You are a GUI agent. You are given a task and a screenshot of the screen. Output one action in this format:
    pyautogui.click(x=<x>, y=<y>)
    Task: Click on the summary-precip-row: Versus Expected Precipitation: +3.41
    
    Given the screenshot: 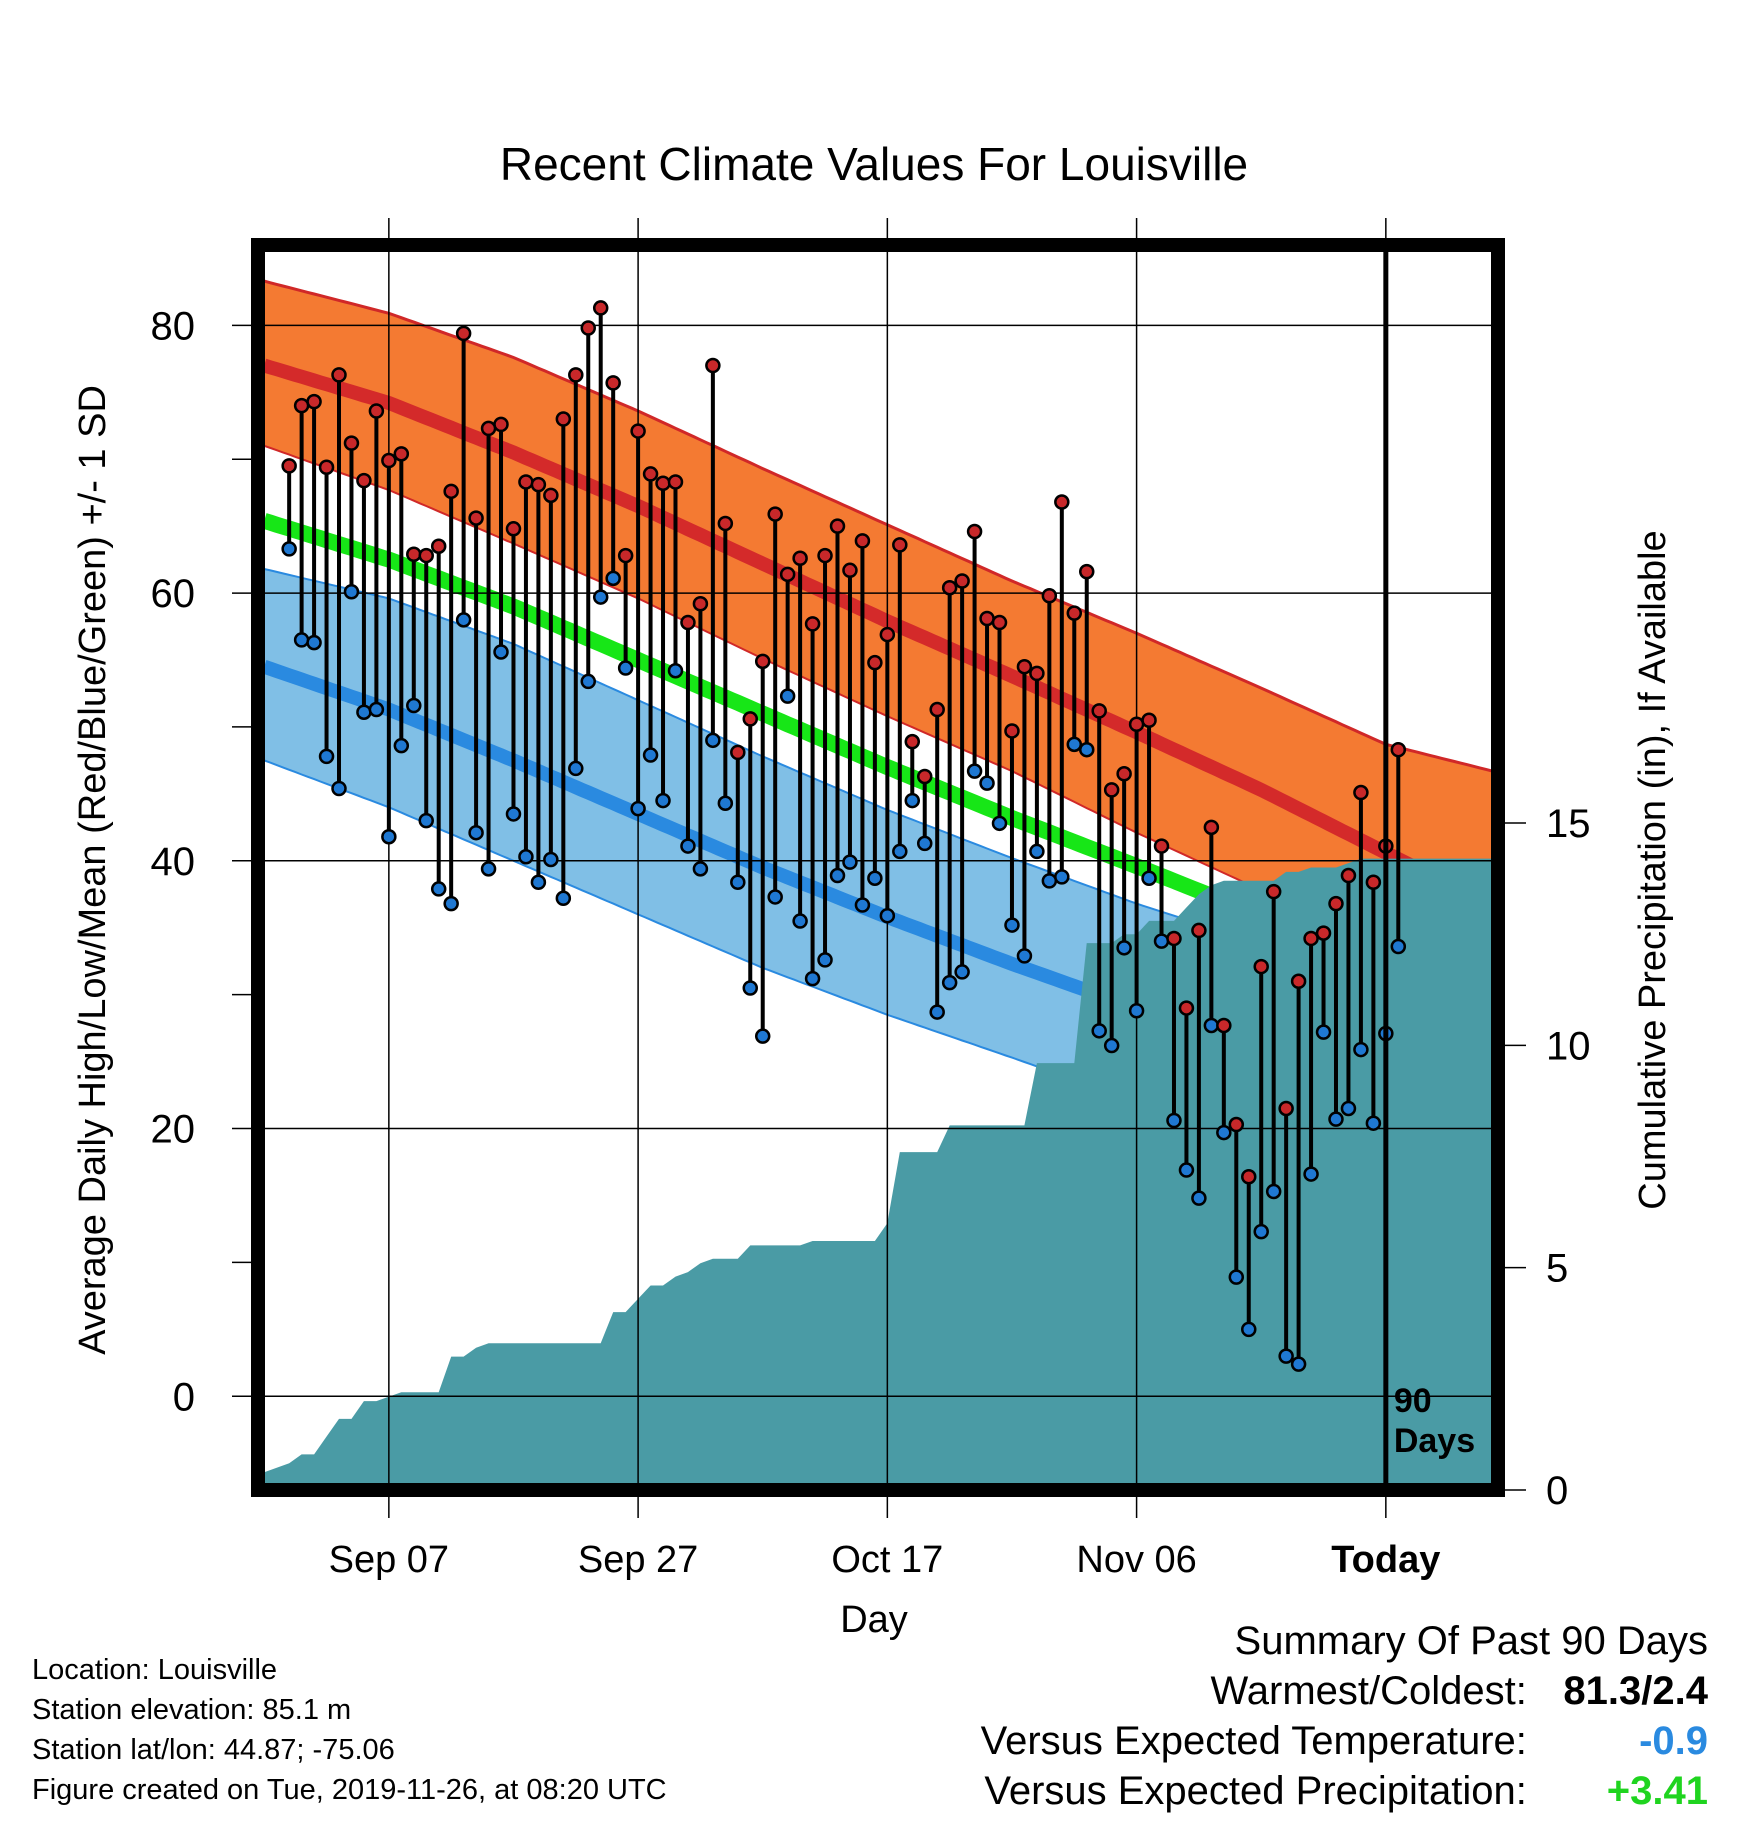 What is the action you would take?
    pyautogui.click(x=1344, y=1791)
    